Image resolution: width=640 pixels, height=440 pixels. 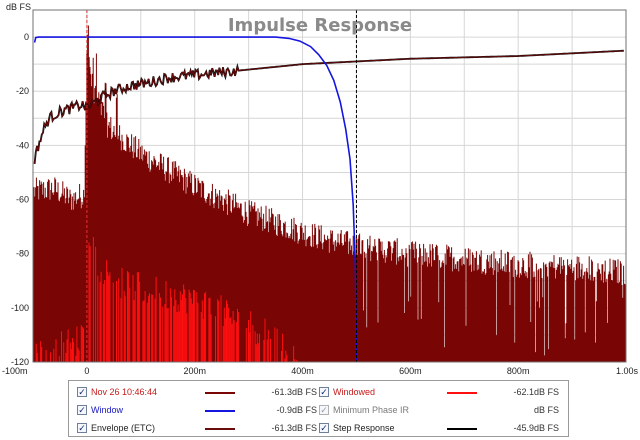 What do you see at coordinates (82, 410) in the screenshot?
I see `legend-checkbox-window: ✓` at bounding box center [82, 410].